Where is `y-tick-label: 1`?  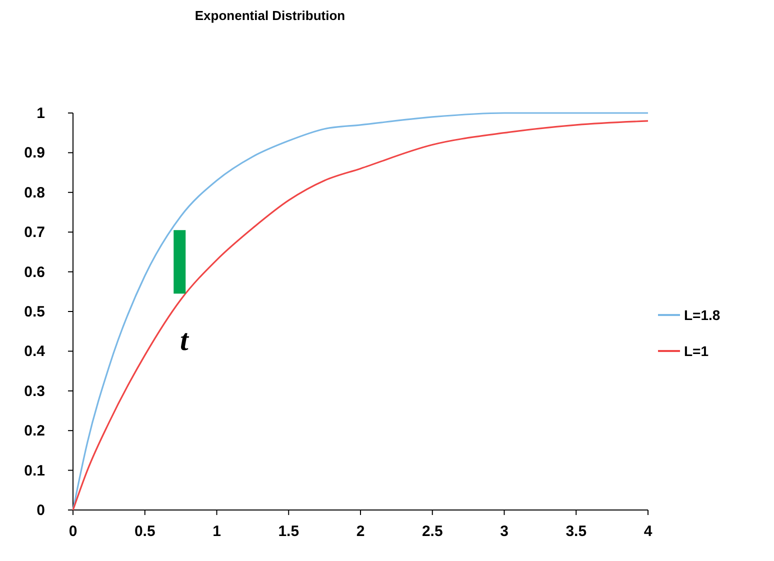 y-tick-label: 1 is located at coordinates (40, 113).